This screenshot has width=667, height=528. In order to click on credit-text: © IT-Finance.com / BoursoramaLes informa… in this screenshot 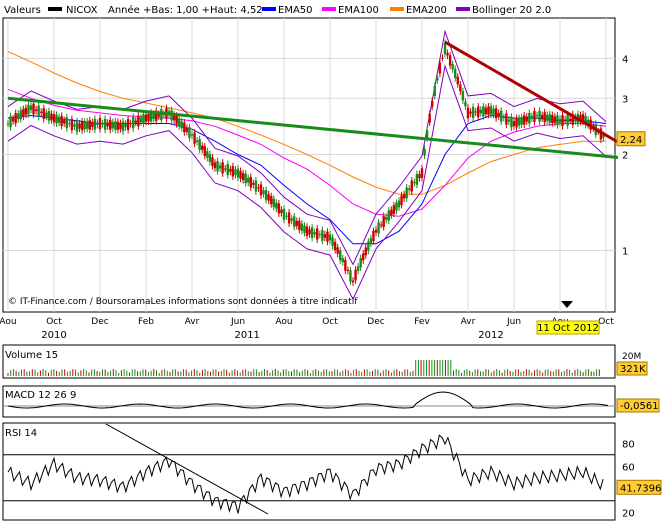, I will do `click(183, 301)`.